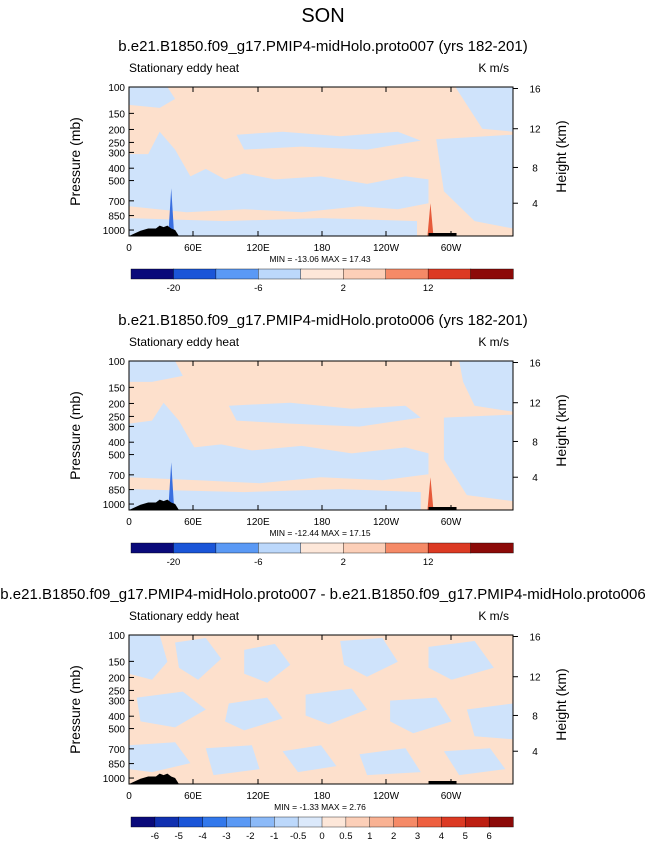  What do you see at coordinates (179, 836) in the screenshot?
I see `colorbar-label: -5` at bounding box center [179, 836].